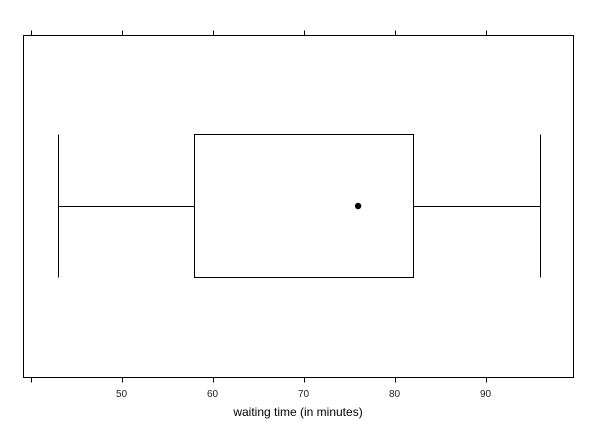 The width and height of the screenshot is (597, 428). Describe the element at coordinates (213, 394) in the screenshot. I see `x-tick-label: 60` at that location.